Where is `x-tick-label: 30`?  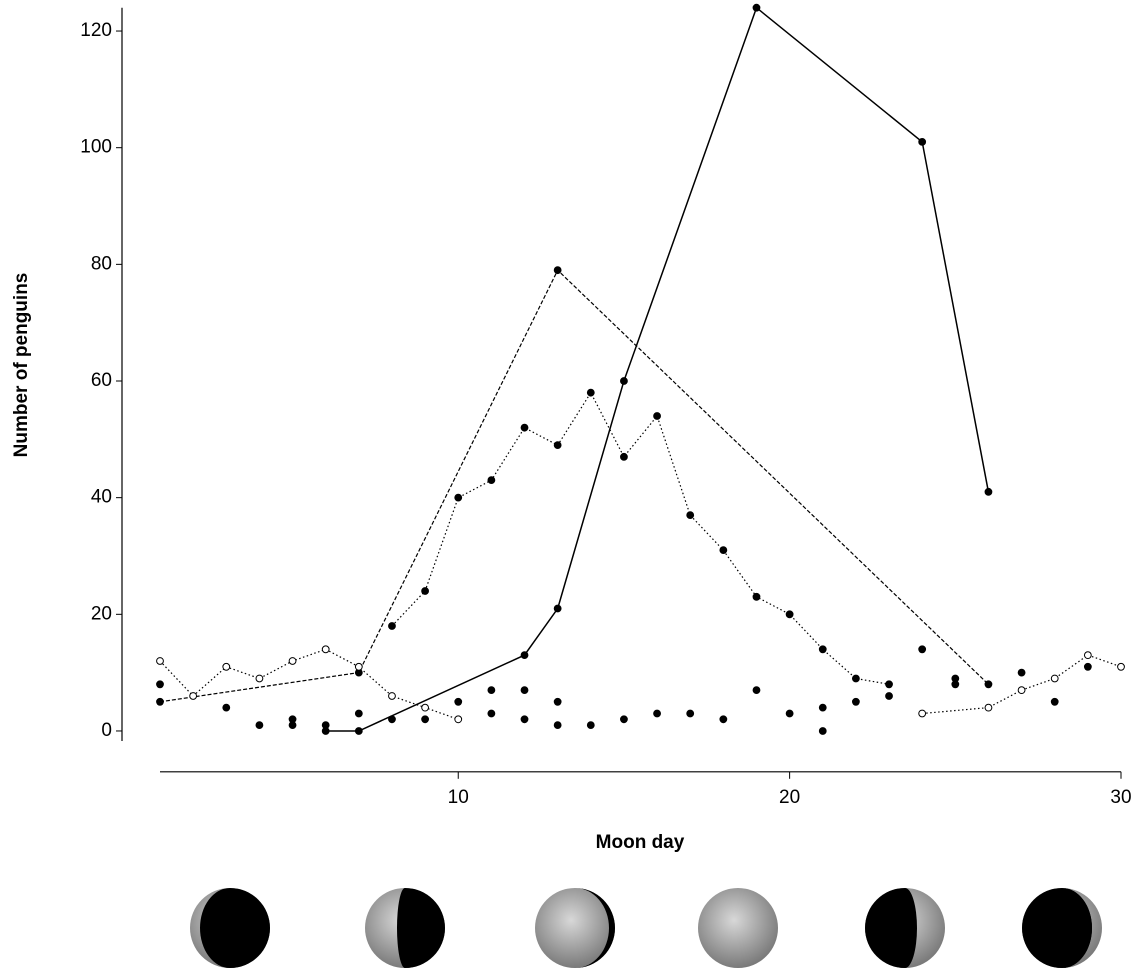 x-tick-label: 30 is located at coordinates (1120, 797).